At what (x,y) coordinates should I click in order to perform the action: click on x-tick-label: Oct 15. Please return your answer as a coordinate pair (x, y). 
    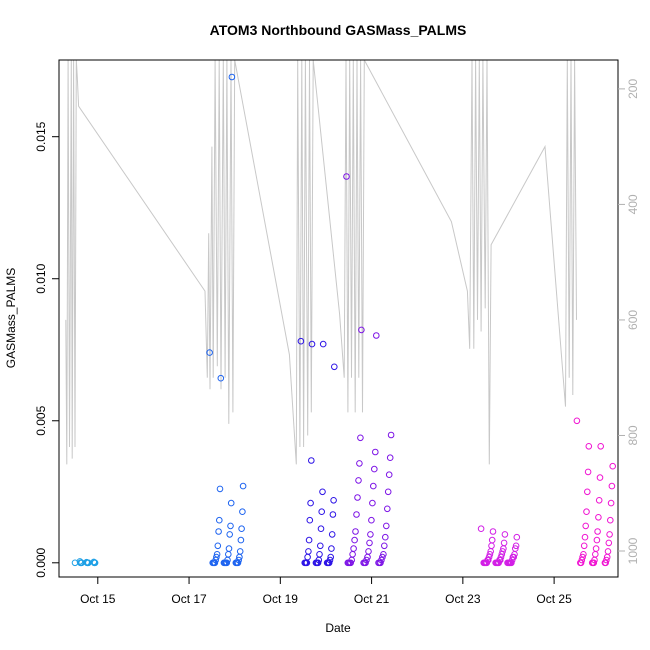
    Looking at the image, I should click on (98, 599).